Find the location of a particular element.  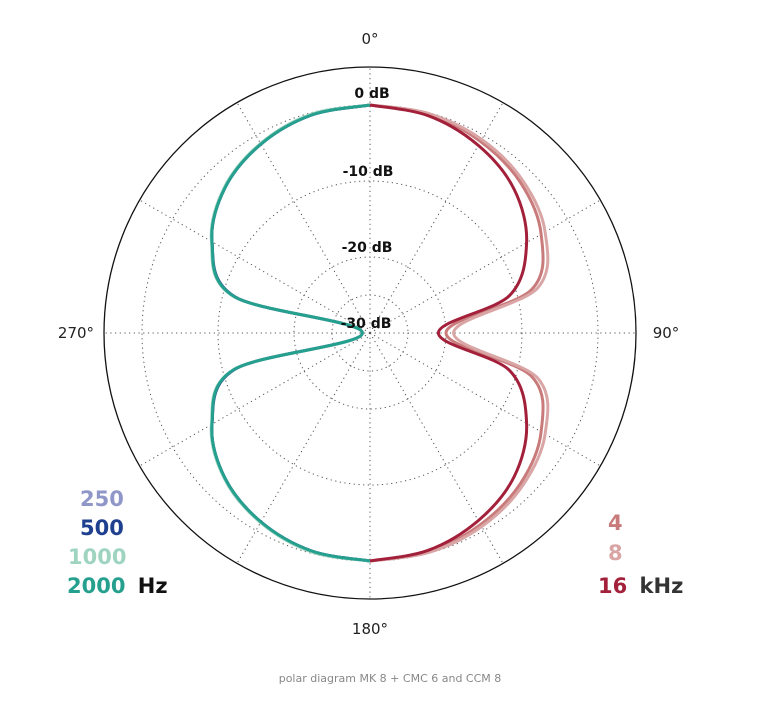

legend-value-16: 16 is located at coordinates (612, 586).